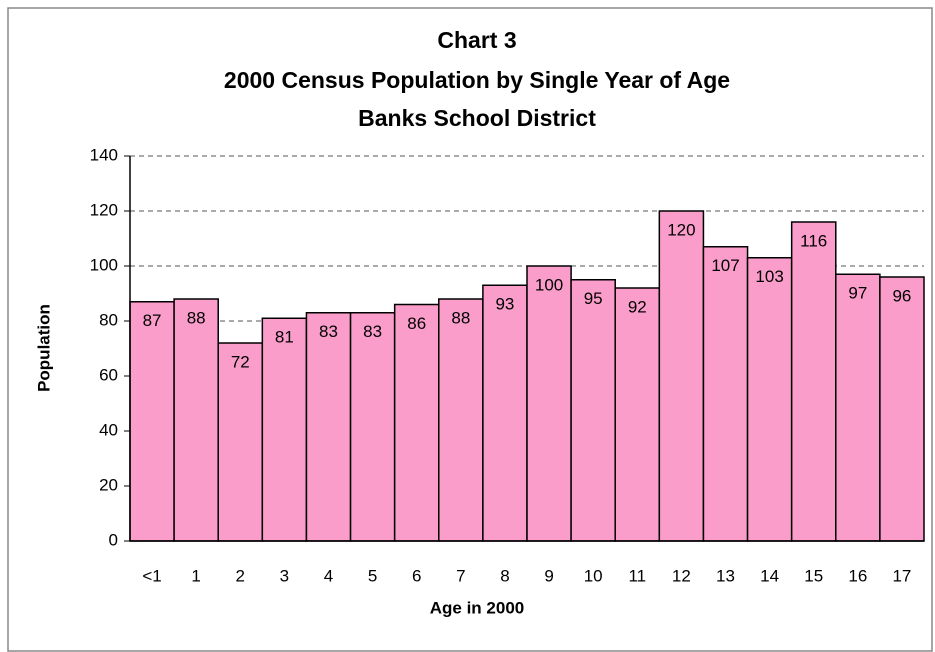 The width and height of the screenshot is (935, 652). Describe the element at coordinates (372, 575) in the screenshot. I see `x-tick-label: 5` at that location.